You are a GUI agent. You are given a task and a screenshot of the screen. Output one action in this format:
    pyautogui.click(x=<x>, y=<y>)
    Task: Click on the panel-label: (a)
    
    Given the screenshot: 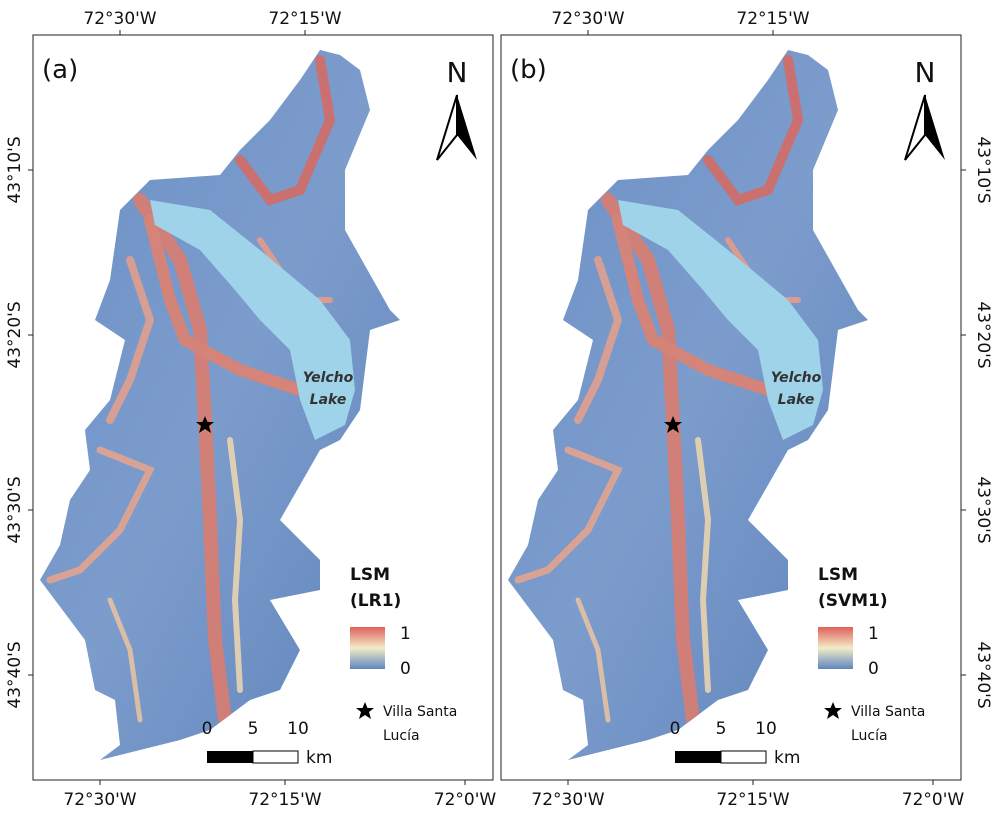 What is the action you would take?
    pyautogui.click(x=60, y=70)
    